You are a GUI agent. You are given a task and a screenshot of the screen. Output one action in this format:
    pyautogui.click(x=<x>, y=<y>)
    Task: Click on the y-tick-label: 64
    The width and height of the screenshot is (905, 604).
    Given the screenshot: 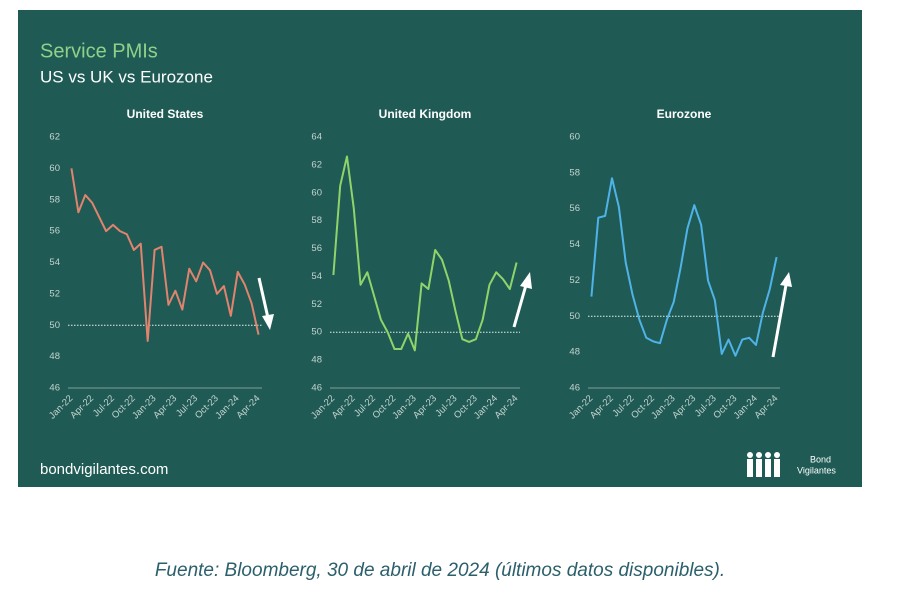 What is the action you would take?
    pyautogui.click(x=316, y=137)
    